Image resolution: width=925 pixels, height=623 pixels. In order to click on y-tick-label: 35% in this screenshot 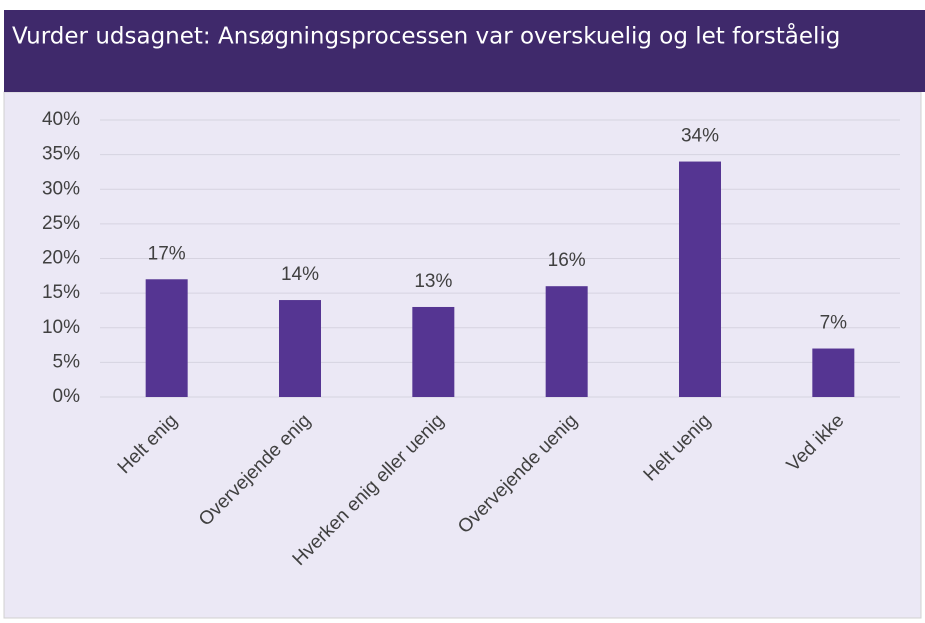, I will do `click(61, 154)`.